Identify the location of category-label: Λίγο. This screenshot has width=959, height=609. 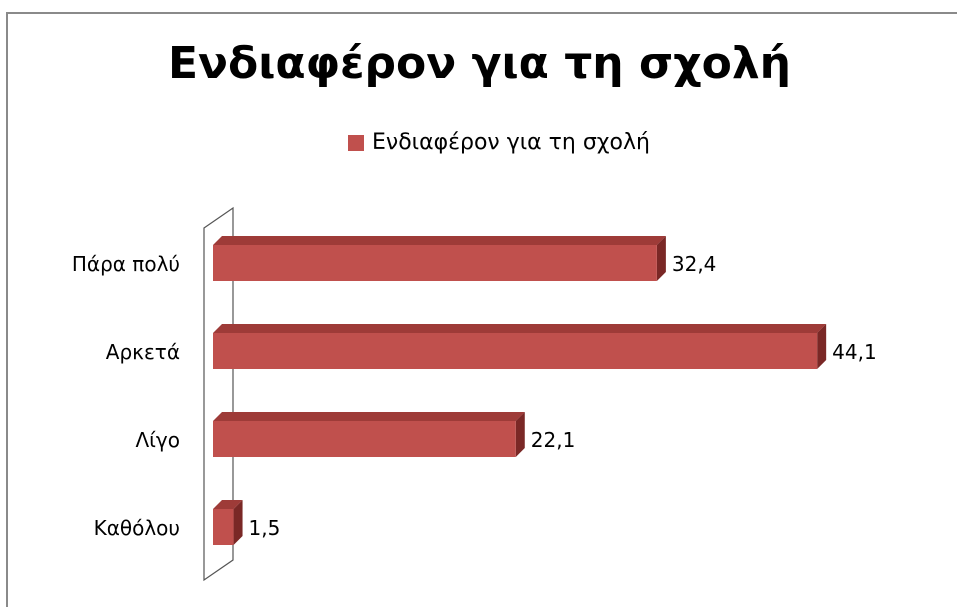
(157, 440).